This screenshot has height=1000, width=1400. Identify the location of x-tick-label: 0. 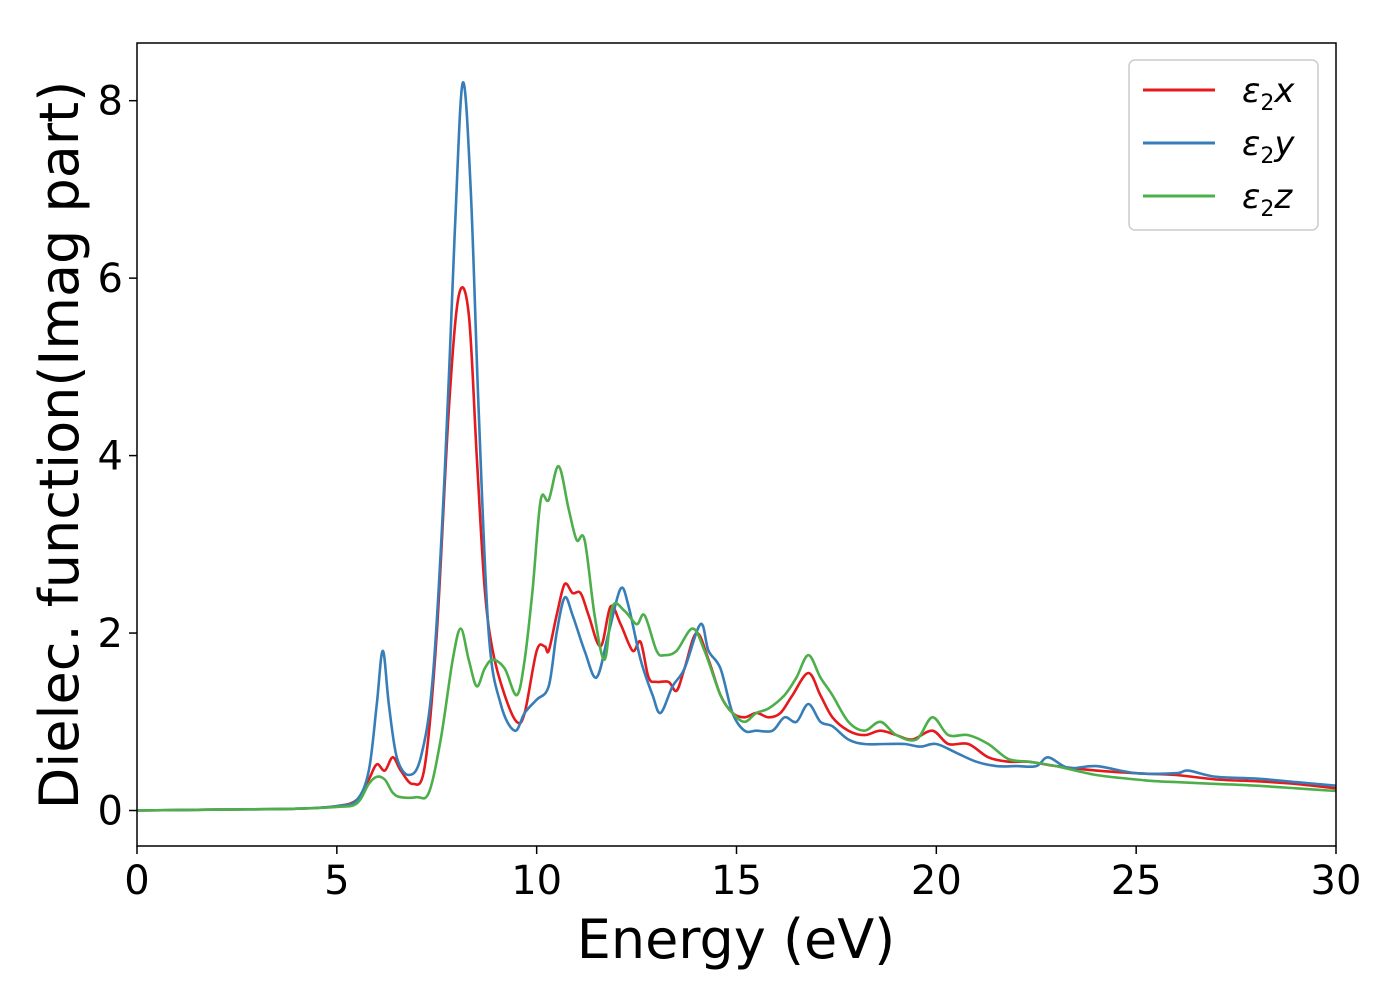
(136, 881).